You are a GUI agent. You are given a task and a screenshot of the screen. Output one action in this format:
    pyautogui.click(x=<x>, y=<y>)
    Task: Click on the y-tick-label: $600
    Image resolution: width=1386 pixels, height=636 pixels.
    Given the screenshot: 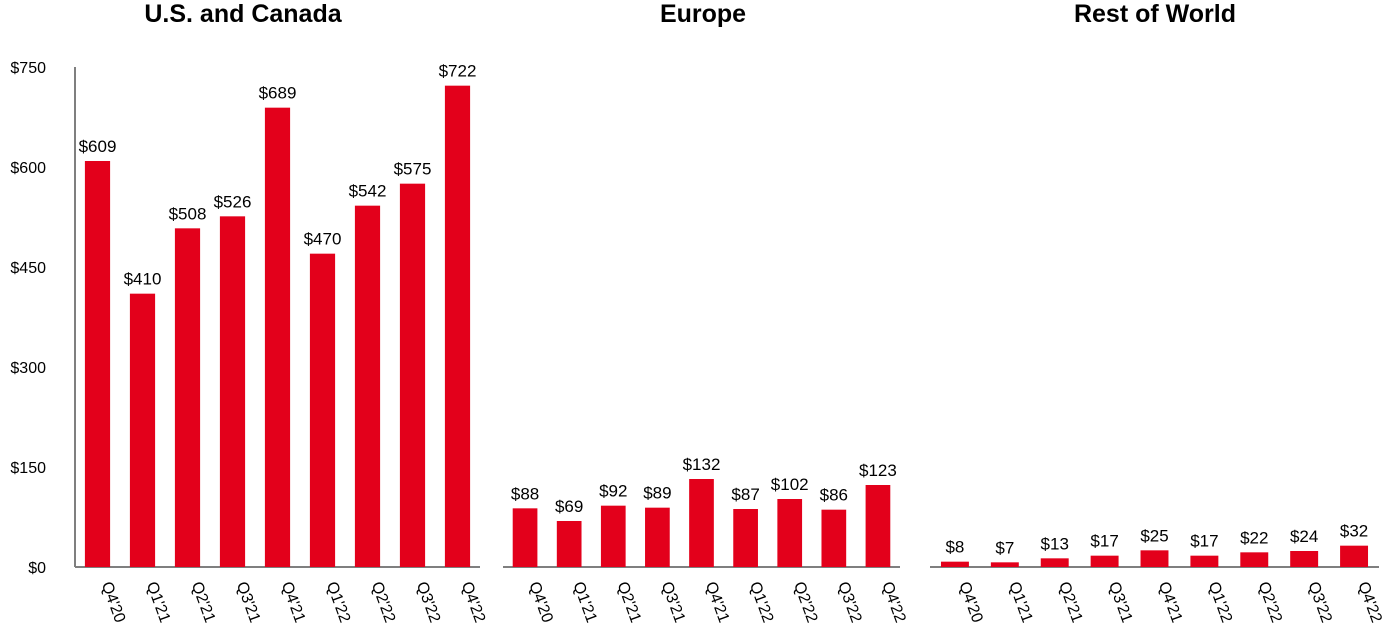 What is the action you would take?
    pyautogui.click(x=28, y=168)
    